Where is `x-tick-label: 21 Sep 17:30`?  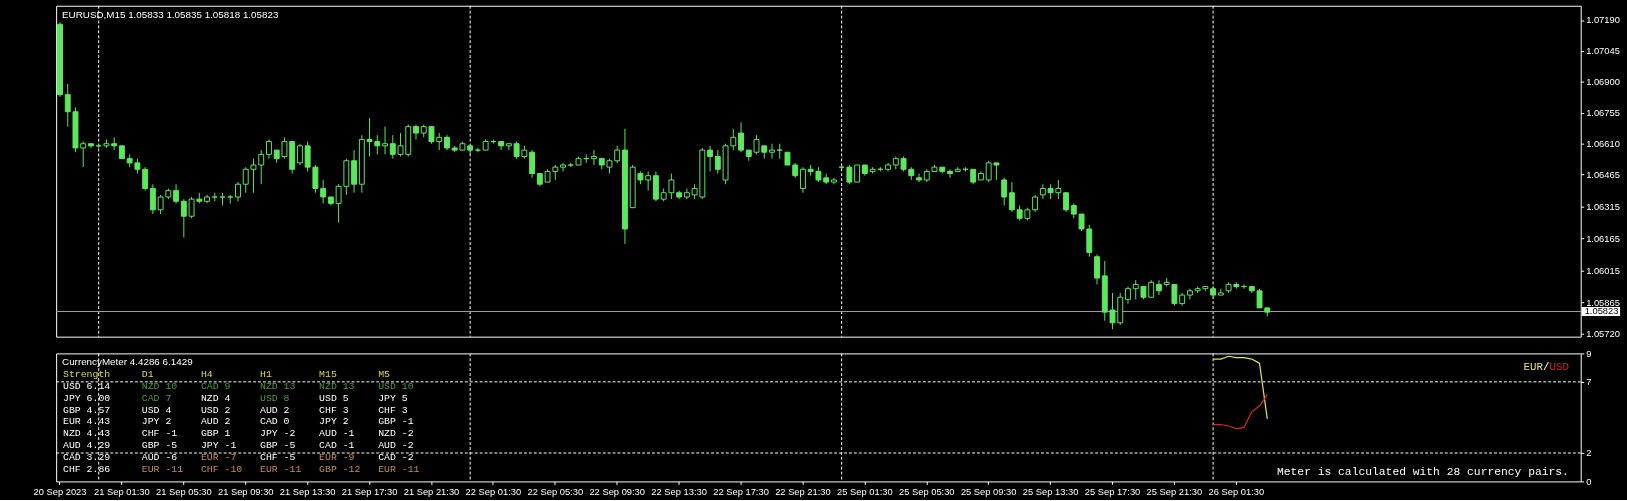 x-tick-label: 21 Sep 17:30 is located at coordinates (369, 491).